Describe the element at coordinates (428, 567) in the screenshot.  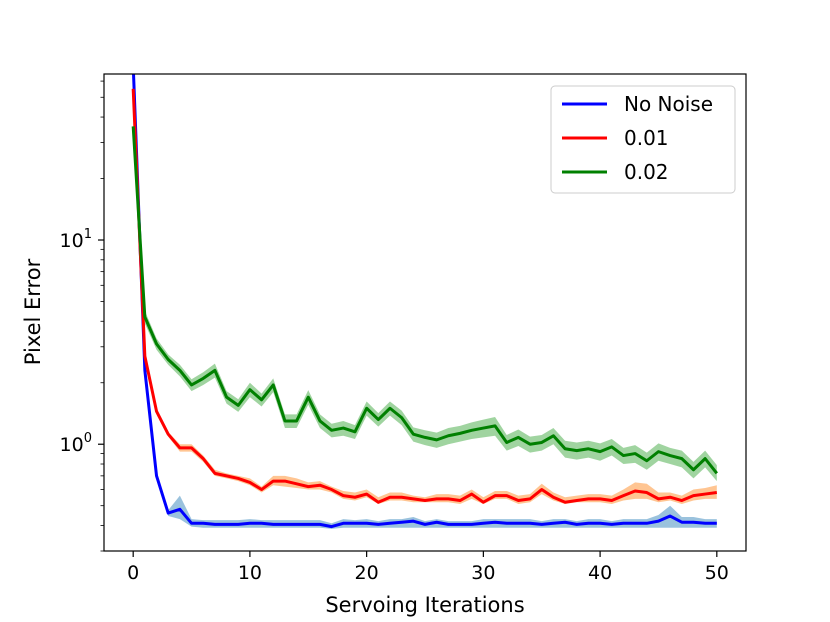
I see `x-axis: 0 10 20 30 40 50` at that location.